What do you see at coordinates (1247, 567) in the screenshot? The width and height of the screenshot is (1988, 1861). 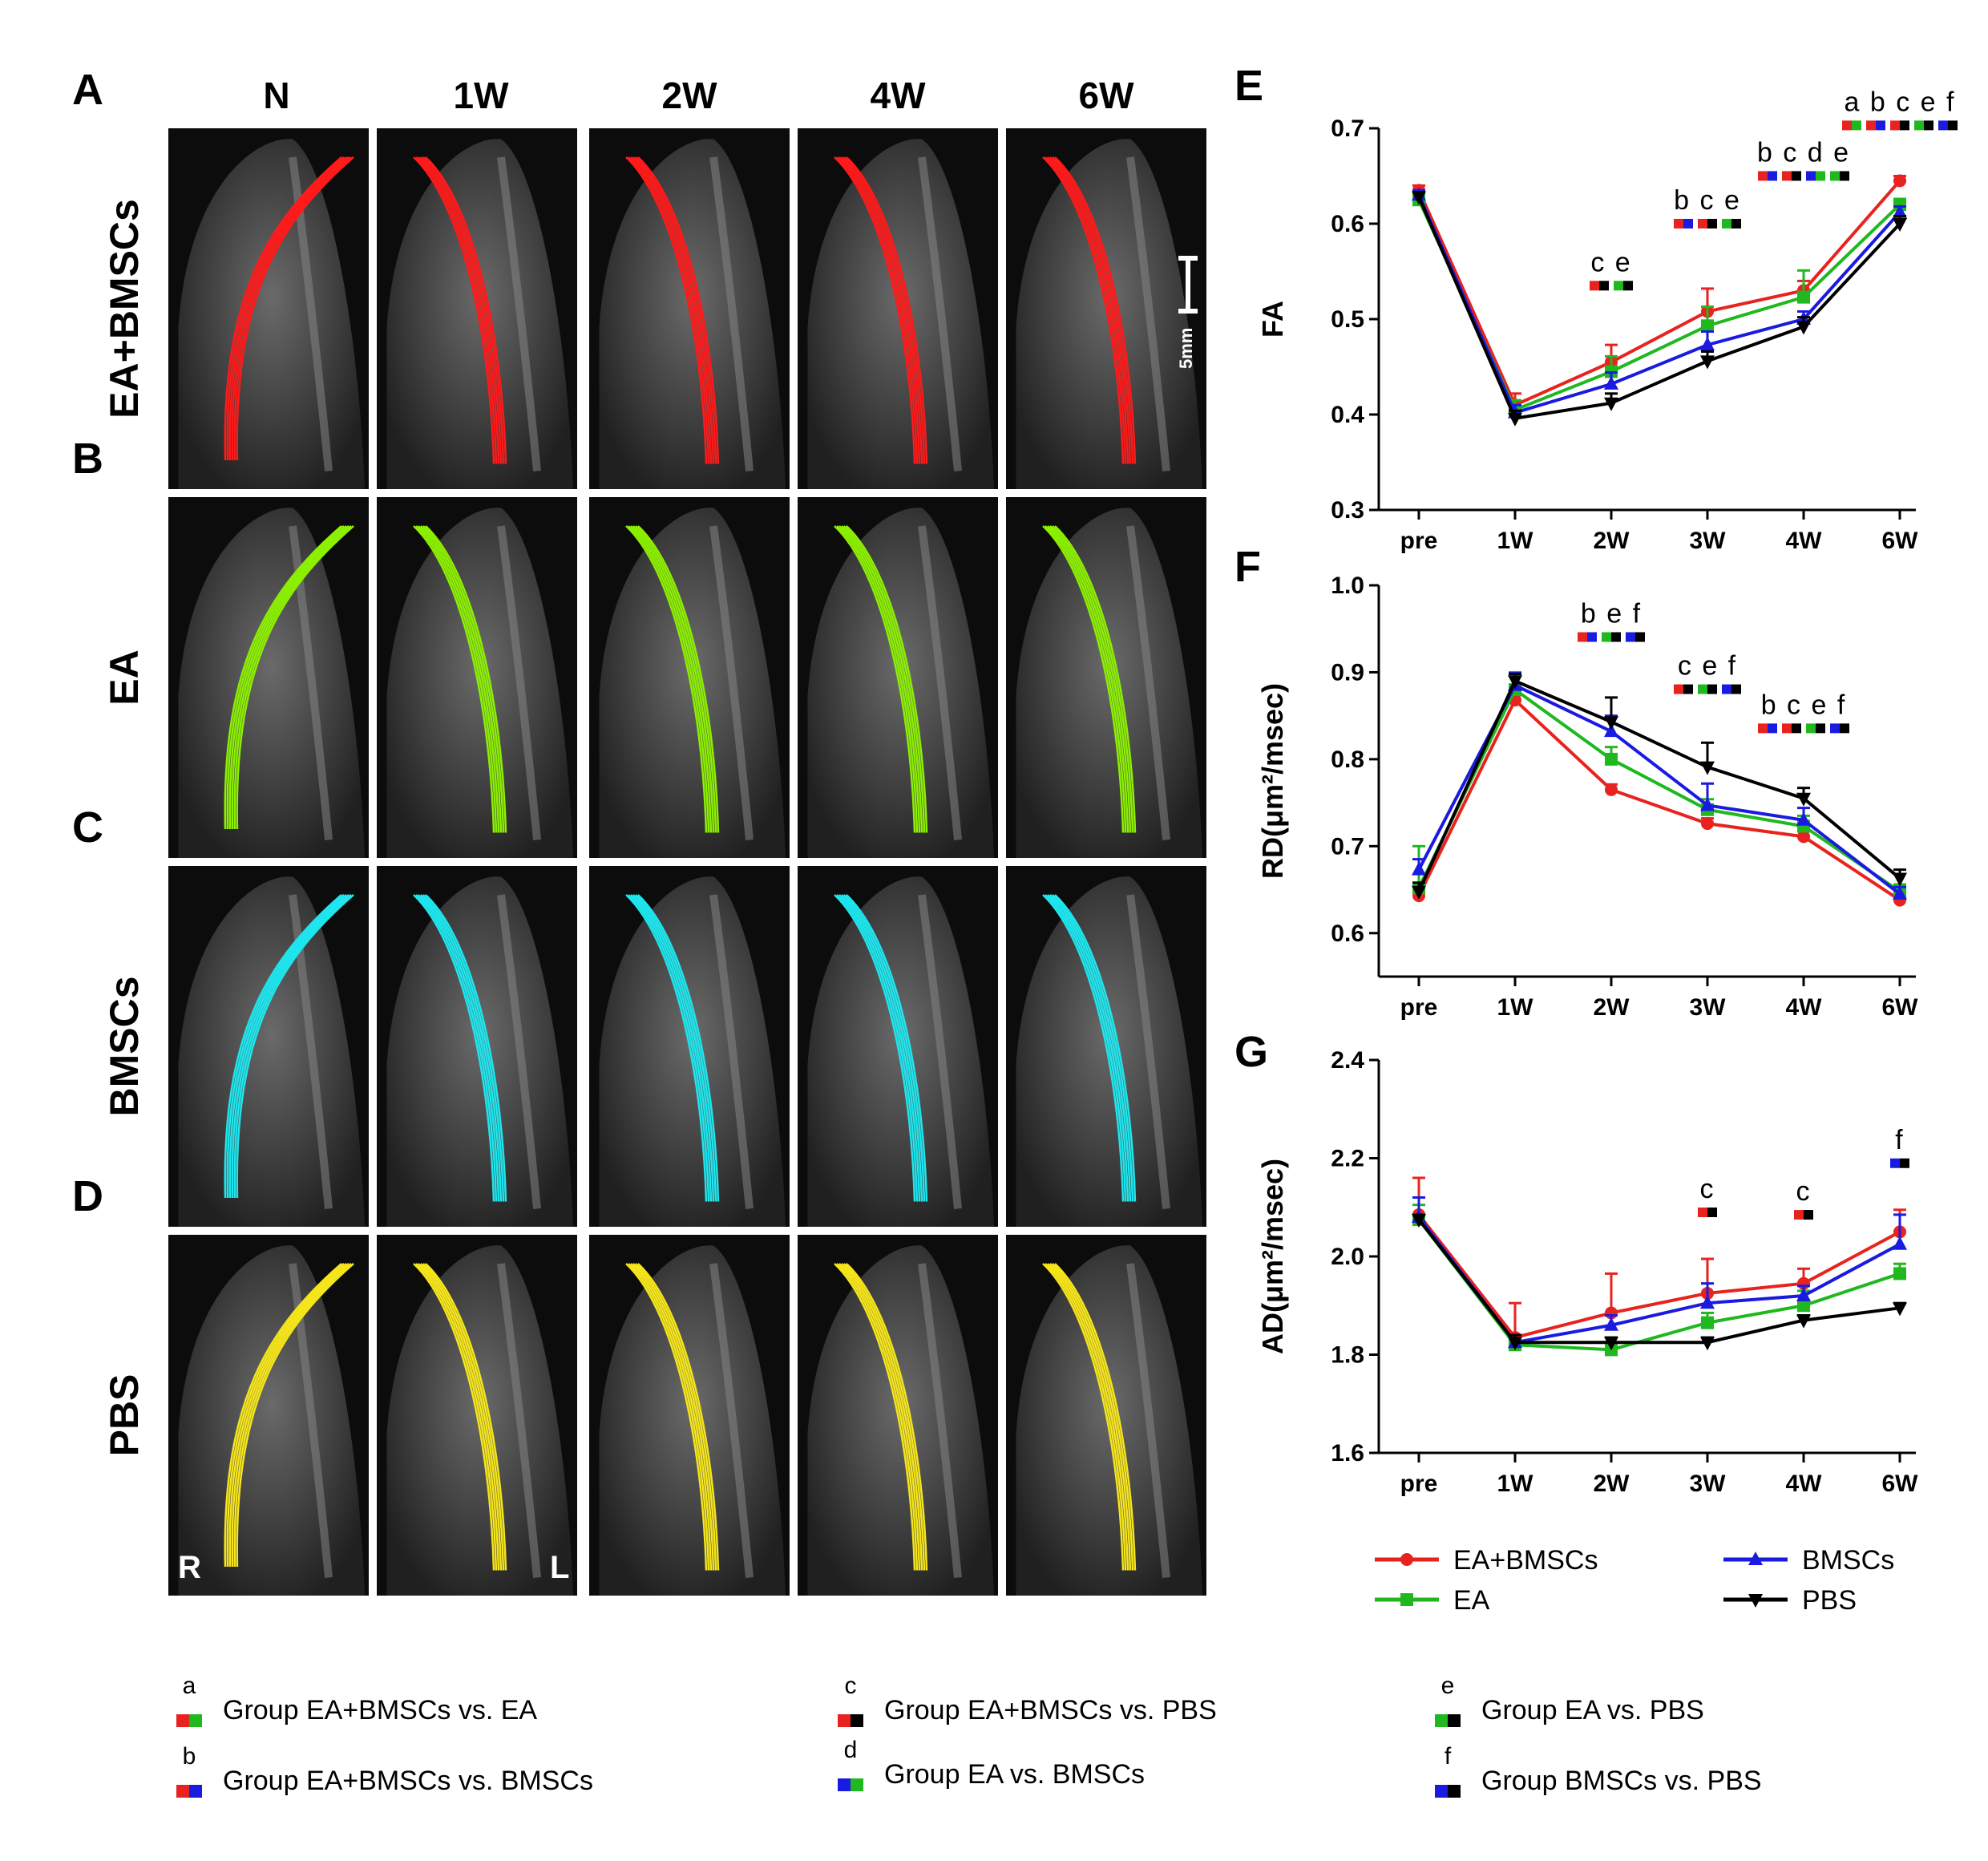 I see `panel-letter: F` at bounding box center [1247, 567].